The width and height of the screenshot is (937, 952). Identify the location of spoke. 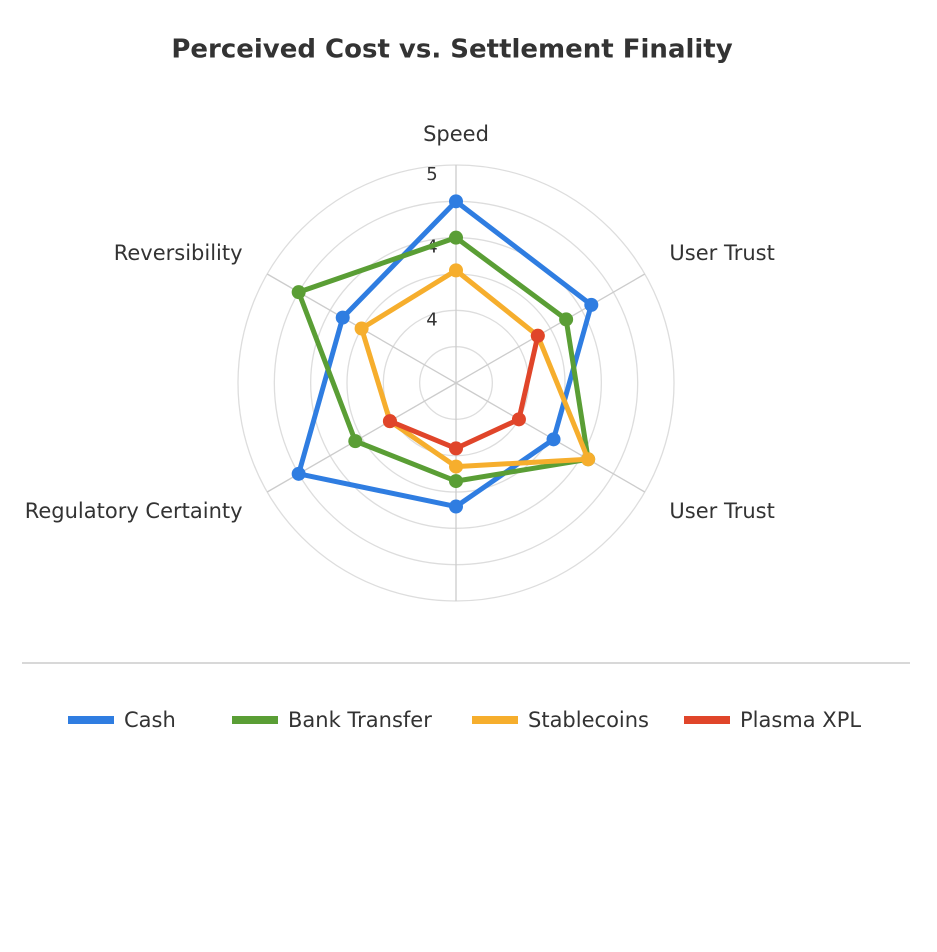
(550, 328).